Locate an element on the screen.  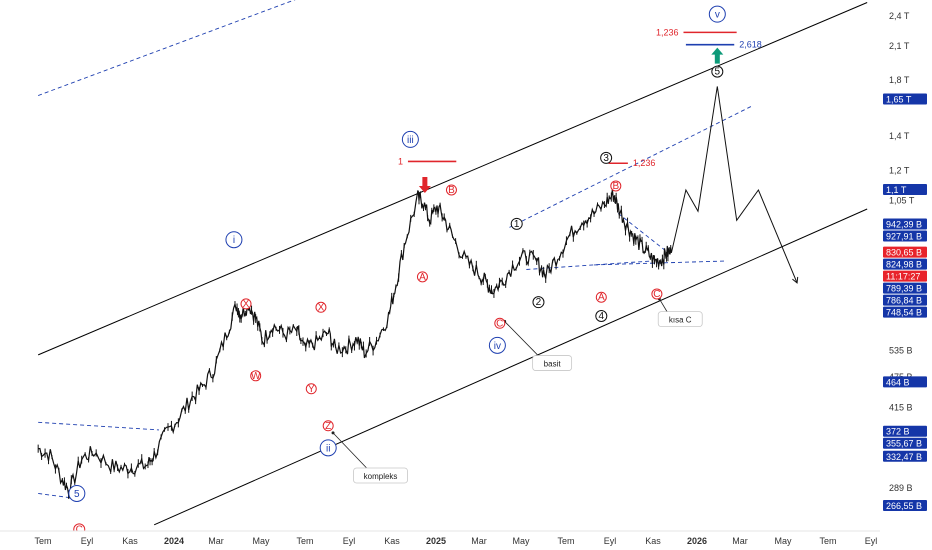
wave-label-text: 1 is located at coordinates (517, 224).